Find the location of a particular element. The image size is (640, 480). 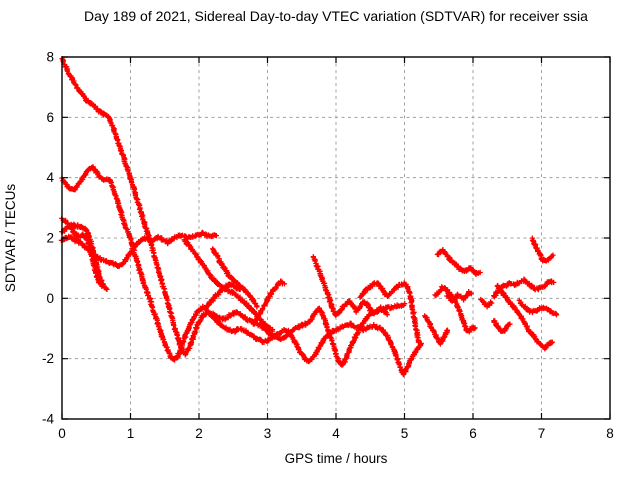

y-tick-label: 4 is located at coordinates (50, 177).